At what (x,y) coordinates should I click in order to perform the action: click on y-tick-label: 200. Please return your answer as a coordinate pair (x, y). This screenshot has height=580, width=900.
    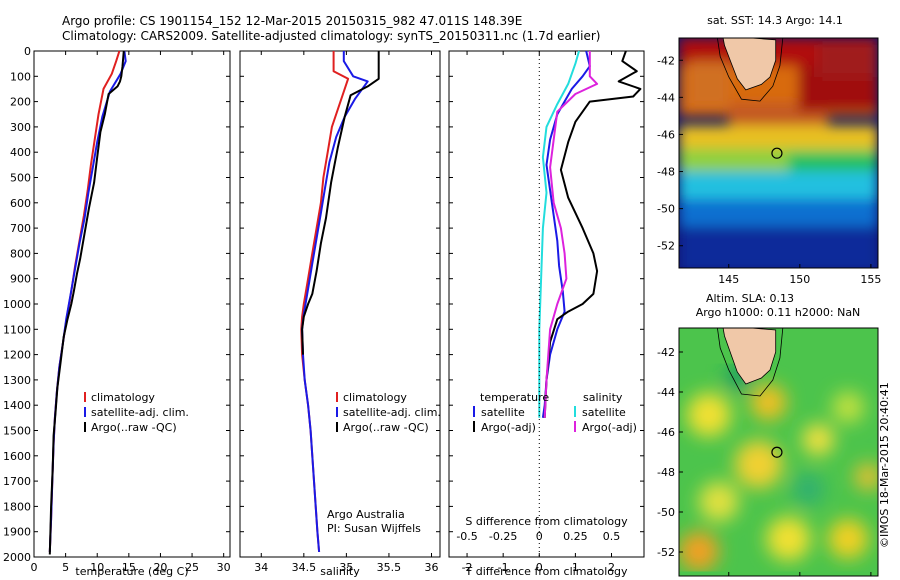
    Looking at the image, I should click on (20, 102).